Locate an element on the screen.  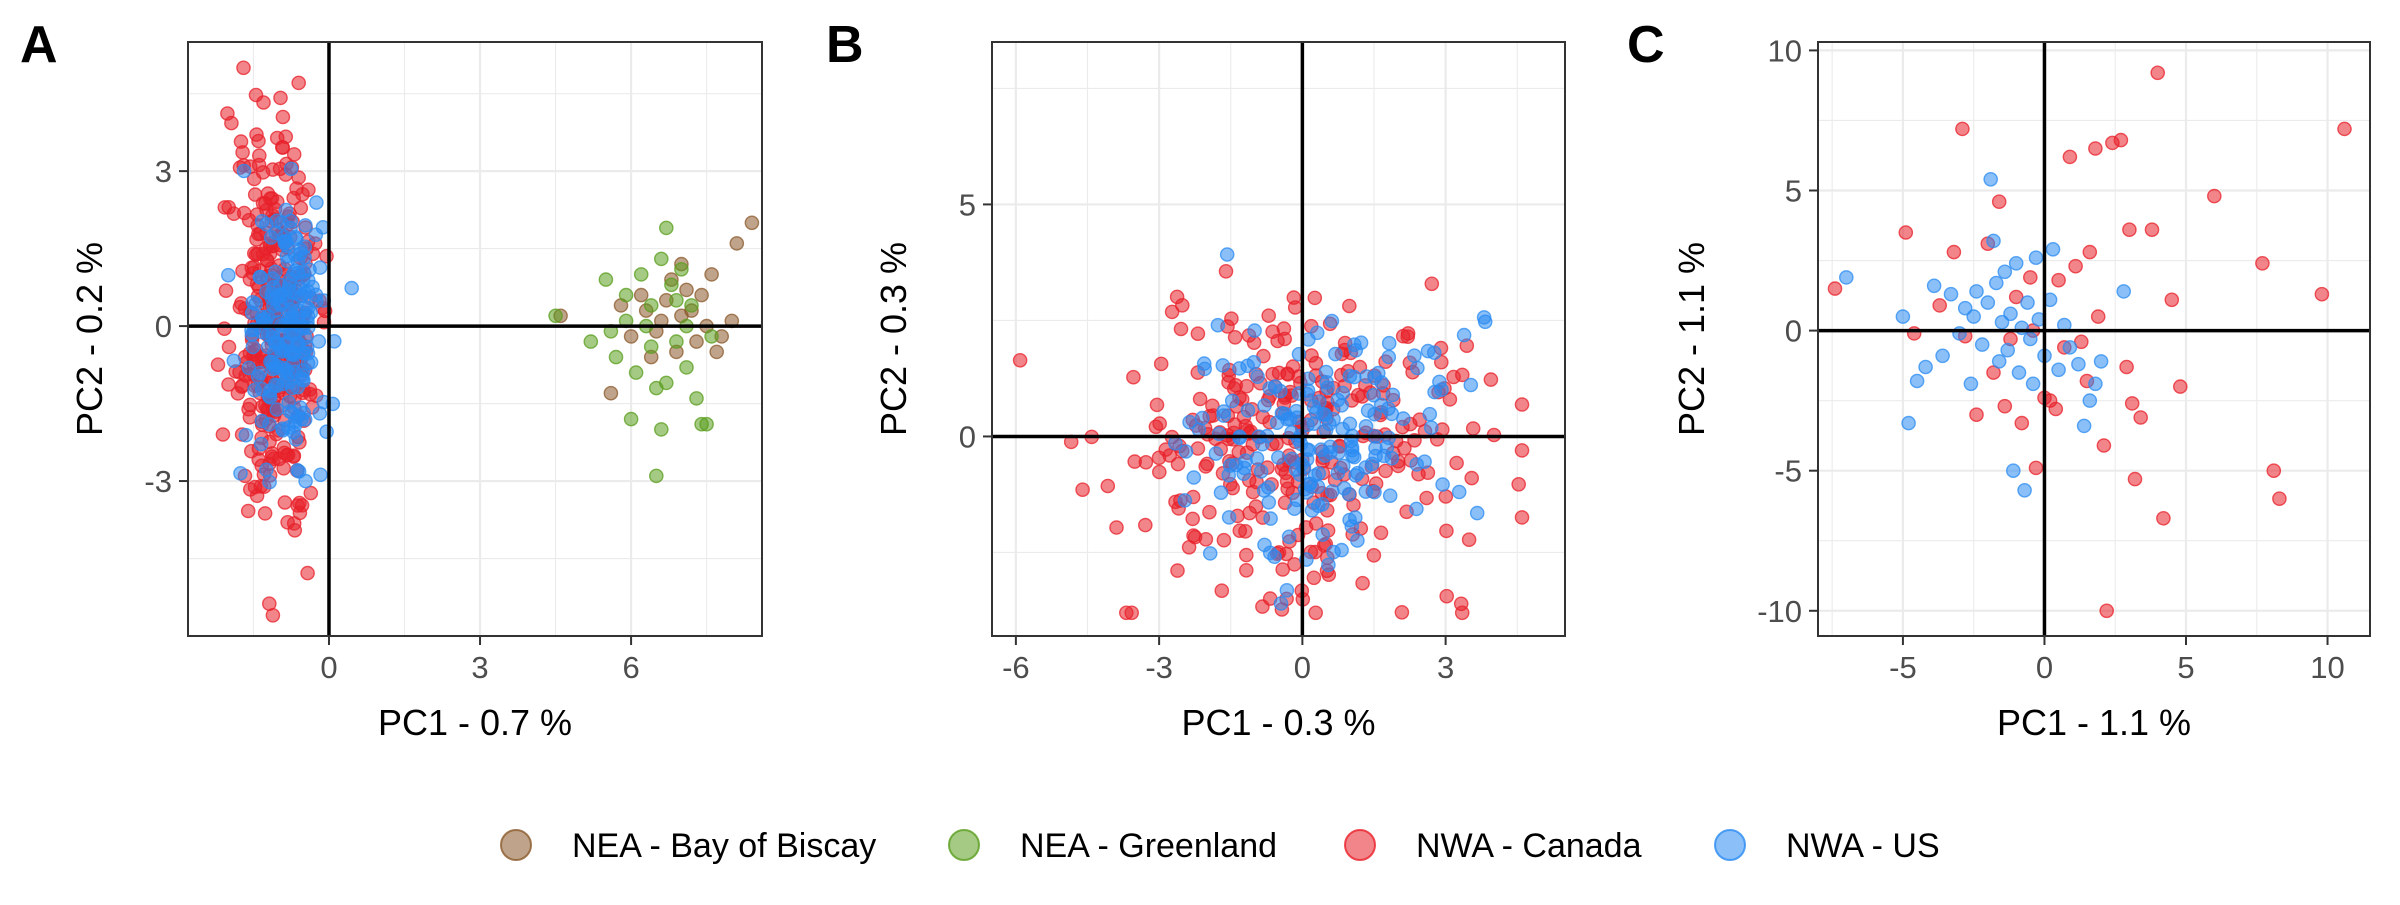
panel-b-letter: B is located at coordinates (845, 45).